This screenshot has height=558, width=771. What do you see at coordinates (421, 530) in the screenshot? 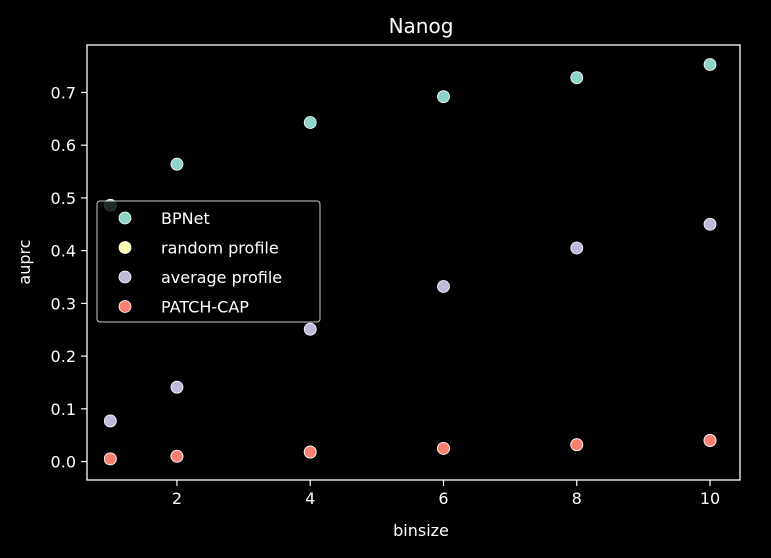
I see `x-axis-label: binsize` at bounding box center [421, 530].